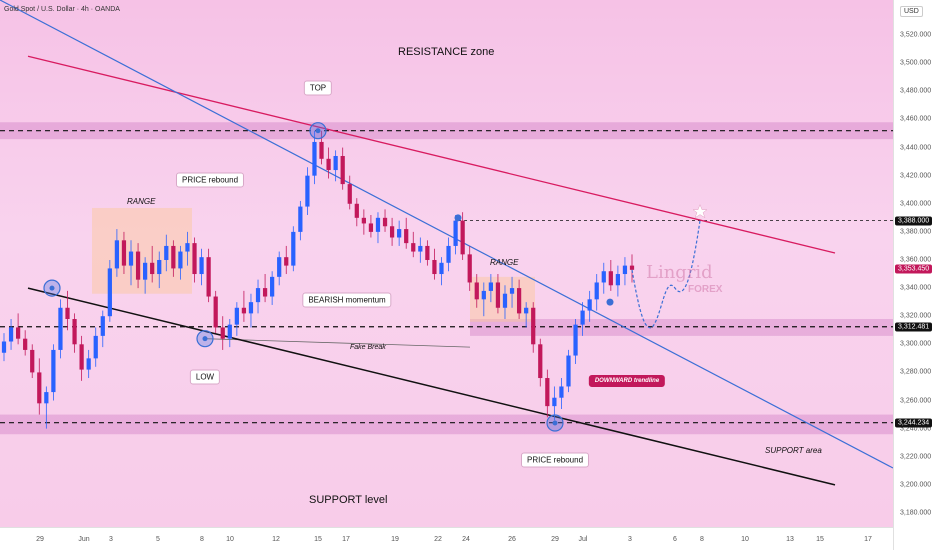 This screenshot has width=932, height=551. What do you see at coordinates (916, 457) in the screenshot?
I see `price-tick-label: 3,220.000` at bounding box center [916, 457].